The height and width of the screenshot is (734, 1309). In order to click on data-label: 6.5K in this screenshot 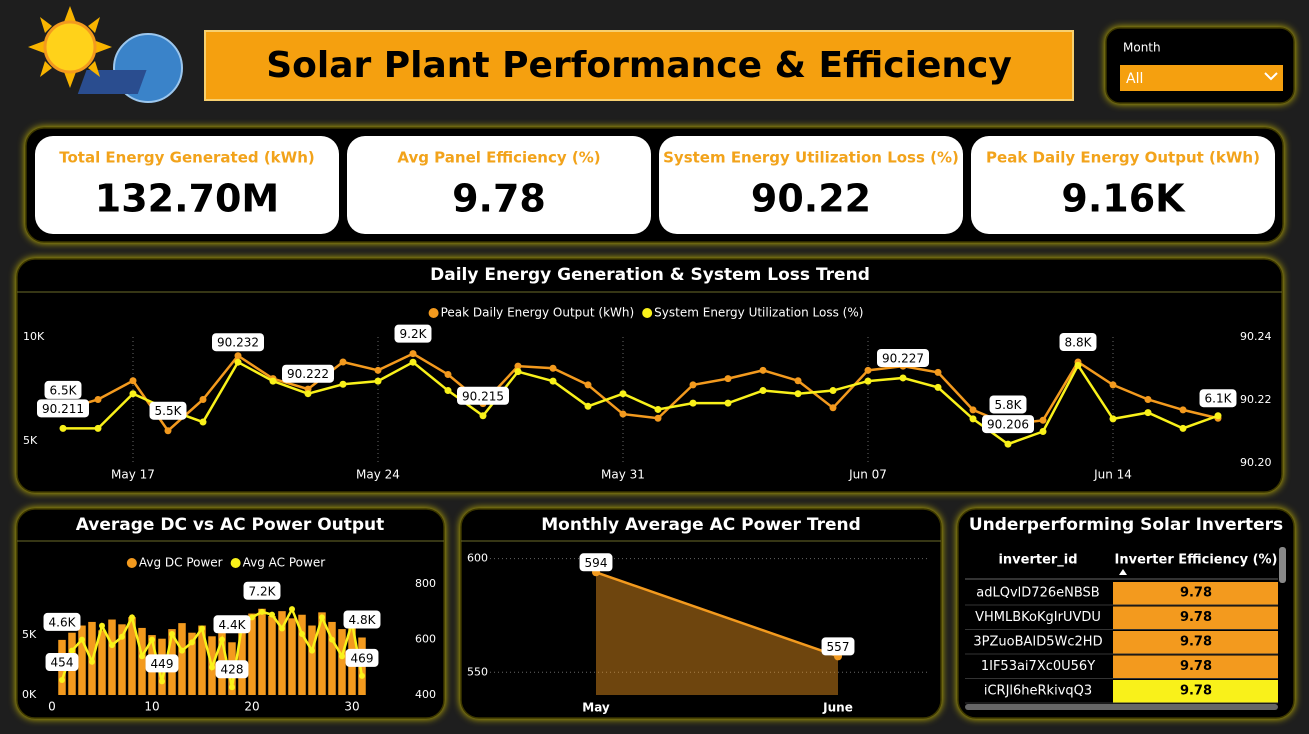, I will do `click(63, 389)`.